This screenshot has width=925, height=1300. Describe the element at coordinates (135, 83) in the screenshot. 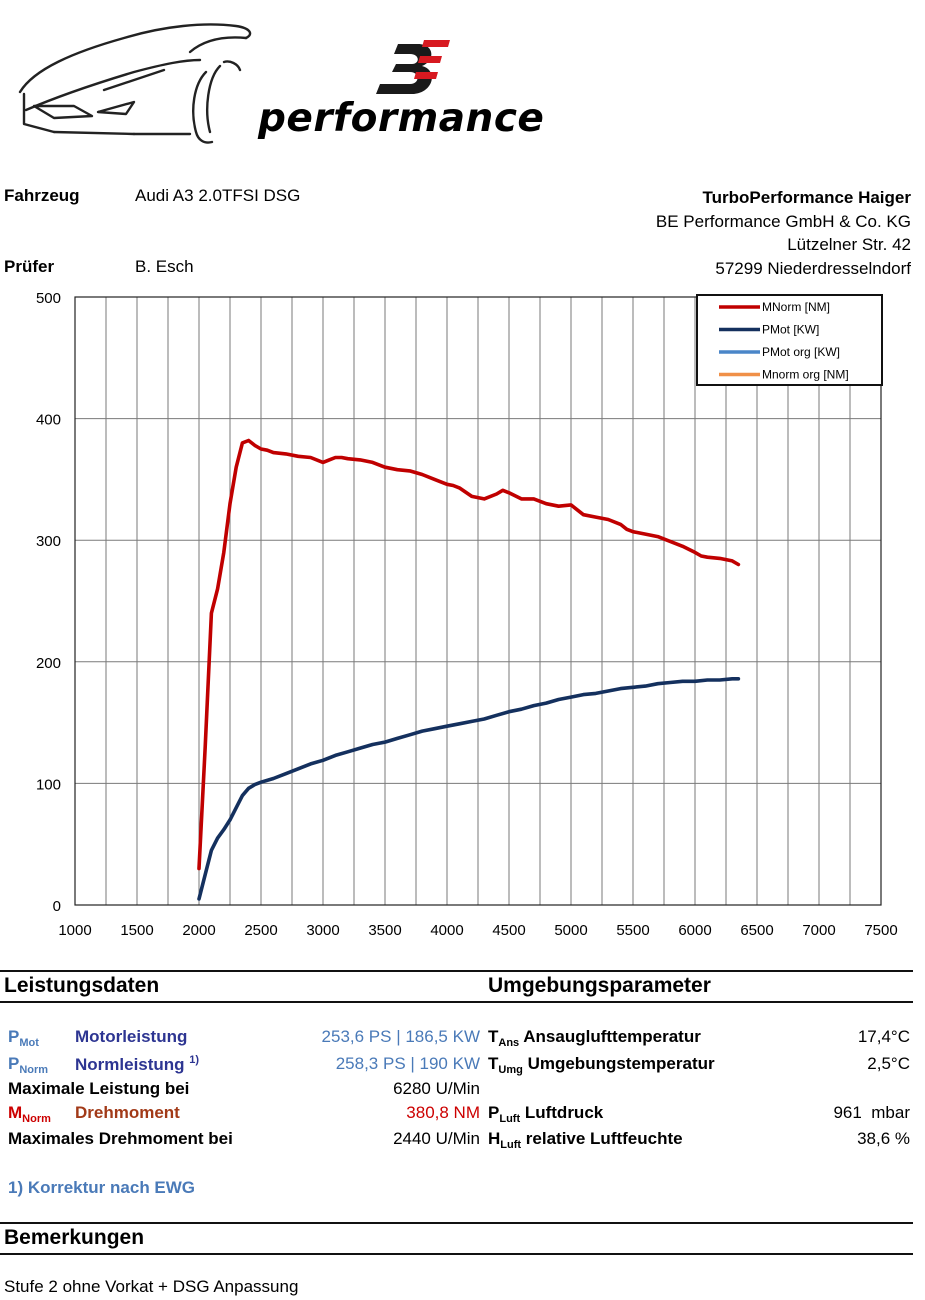

I see `car-silhouette-icon` at that location.